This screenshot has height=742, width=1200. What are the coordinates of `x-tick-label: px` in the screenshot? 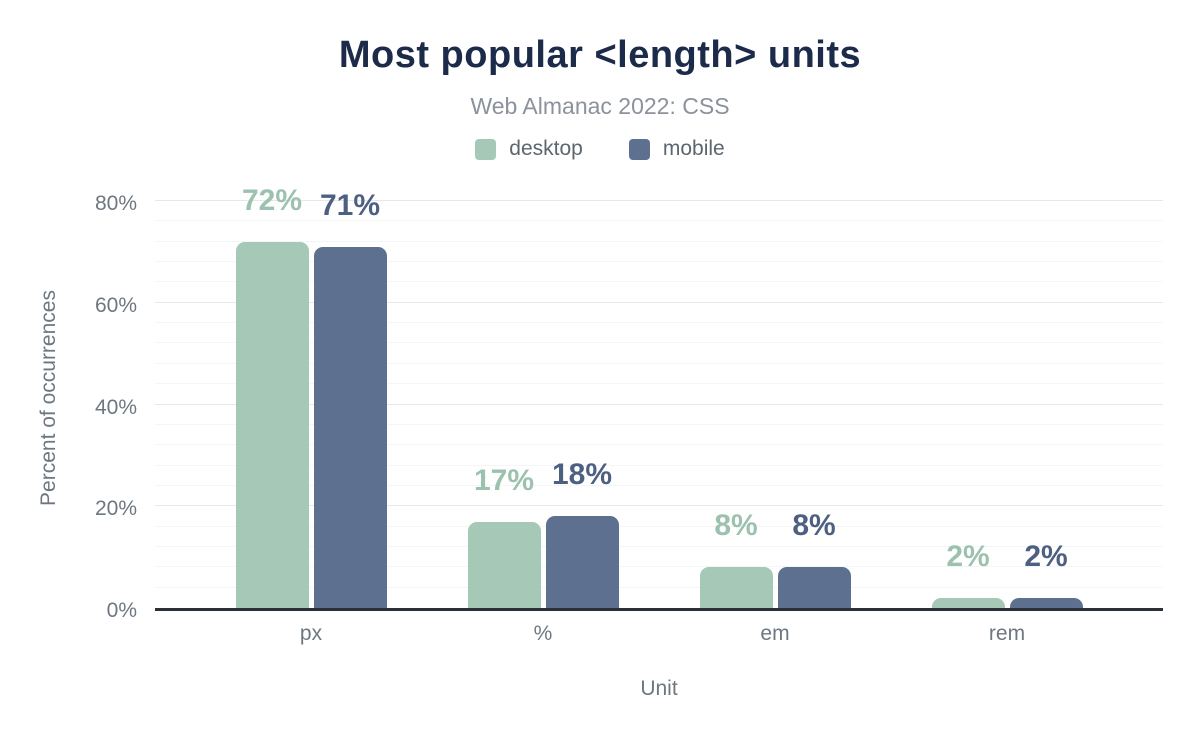 It's located at (311, 633).